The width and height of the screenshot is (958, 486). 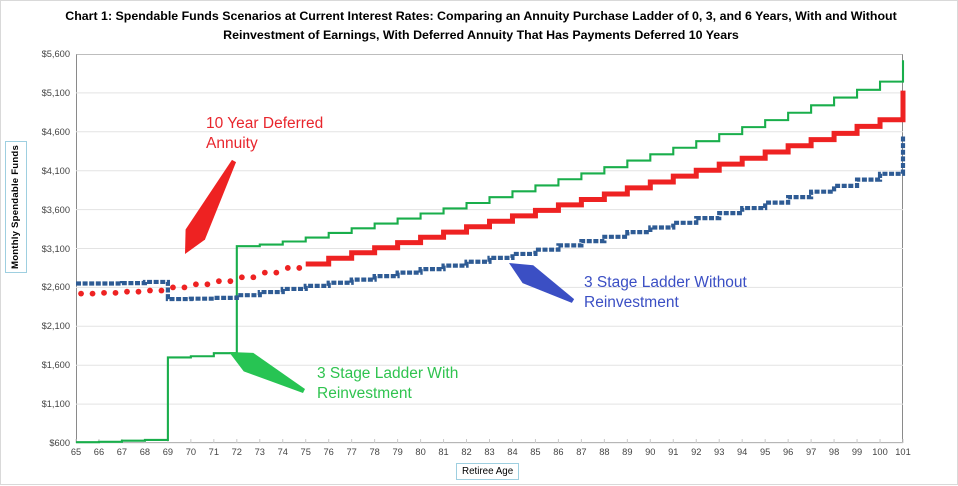 I want to click on x-tick-label: 93, so click(x=719, y=452).